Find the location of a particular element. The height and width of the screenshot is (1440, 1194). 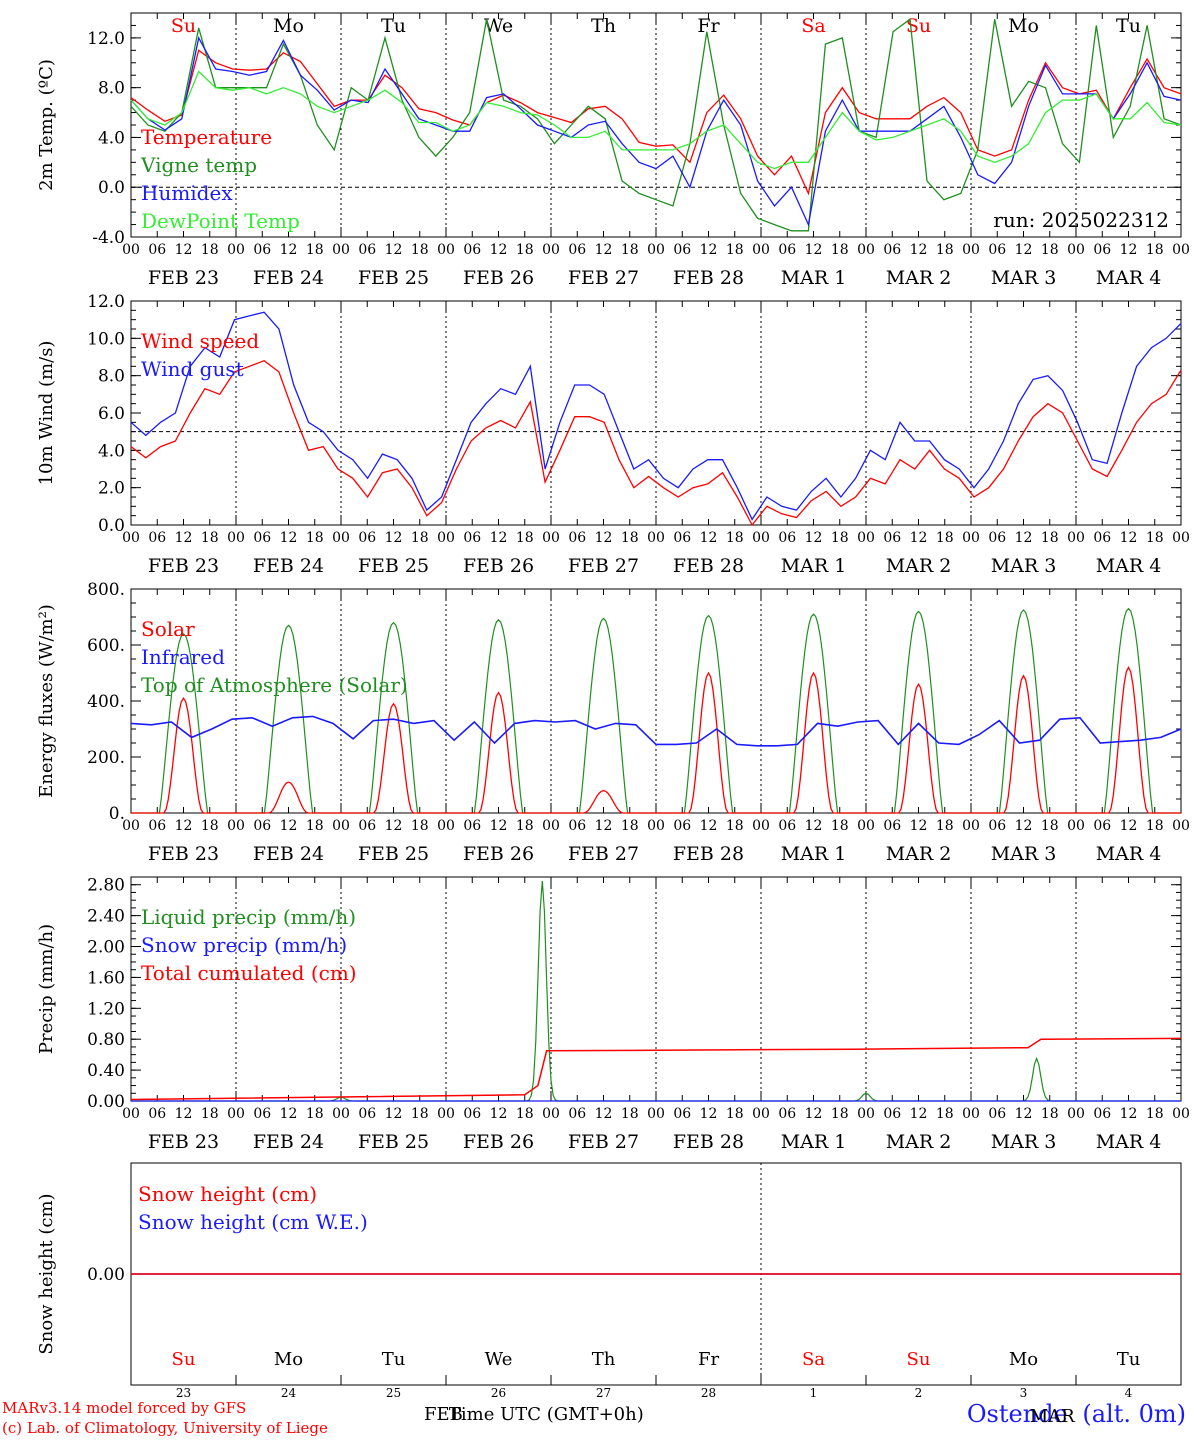

model-credit: MARv3.14 model forced by GFS is located at coordinates (124, 1408).